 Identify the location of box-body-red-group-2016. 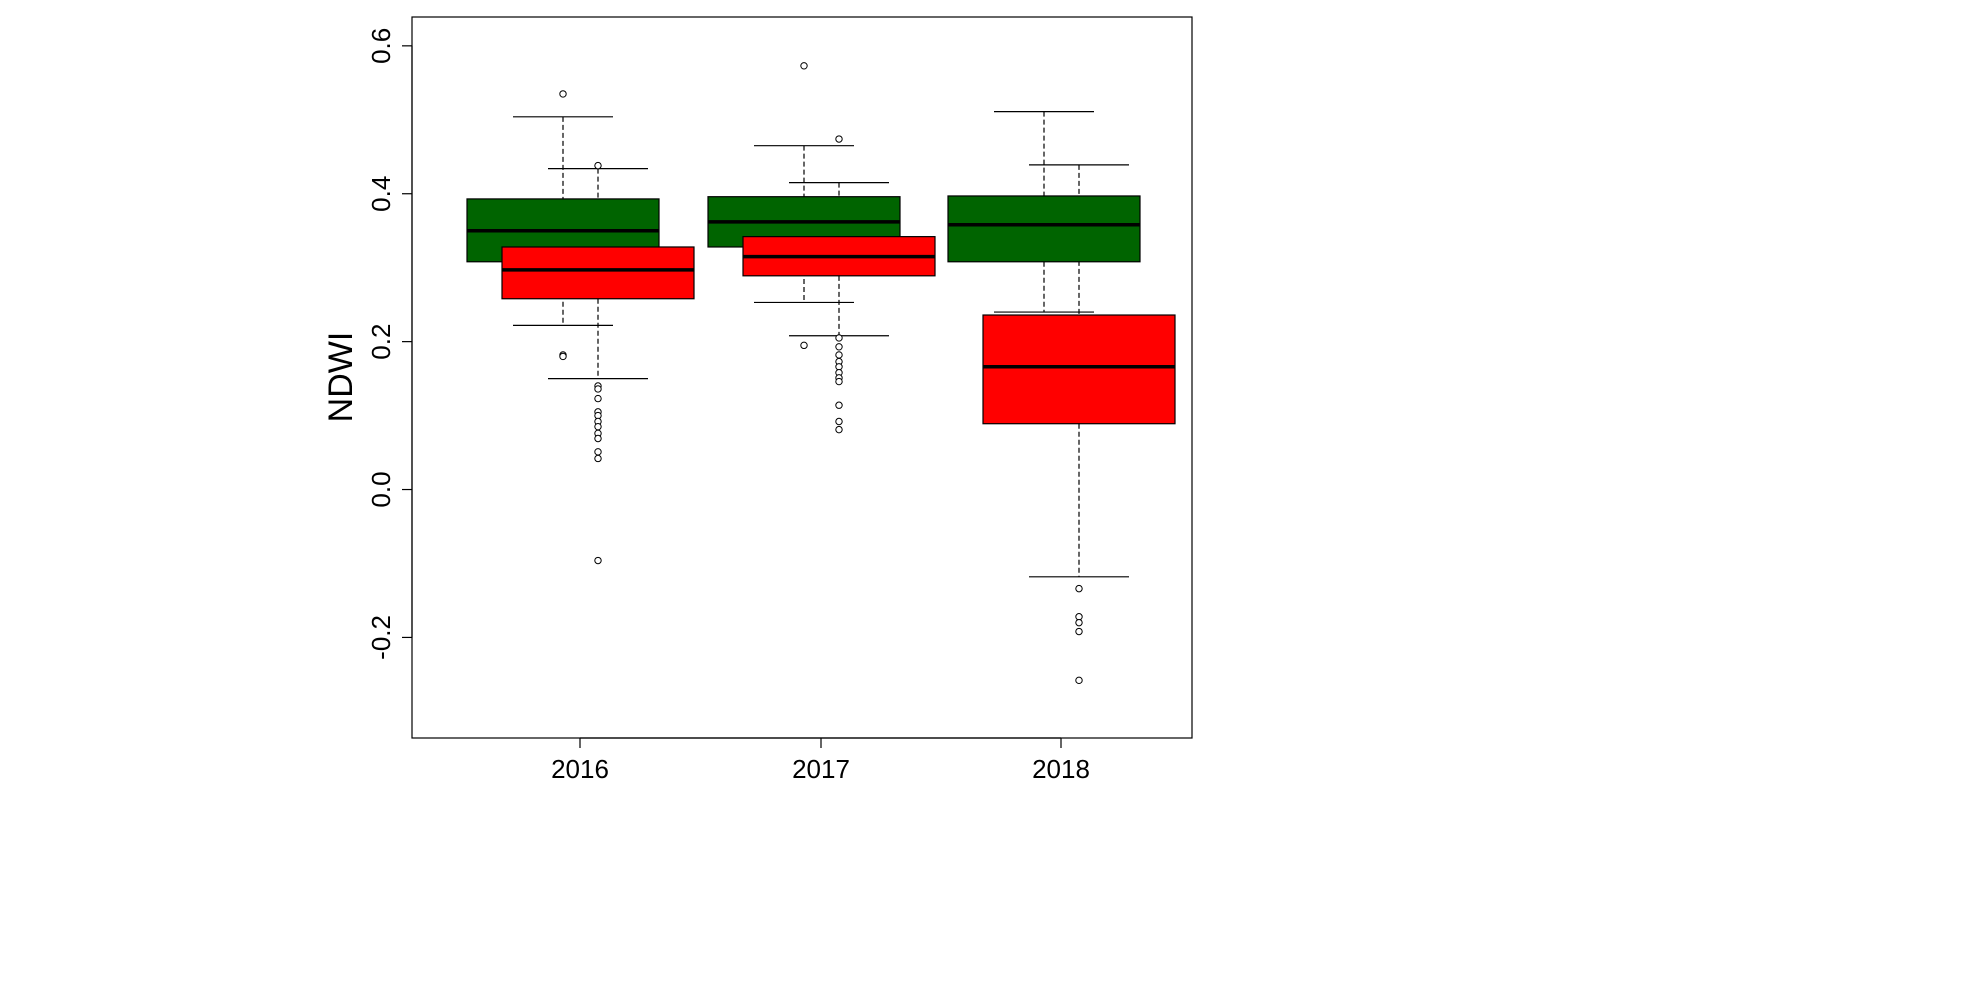
(598, 273).